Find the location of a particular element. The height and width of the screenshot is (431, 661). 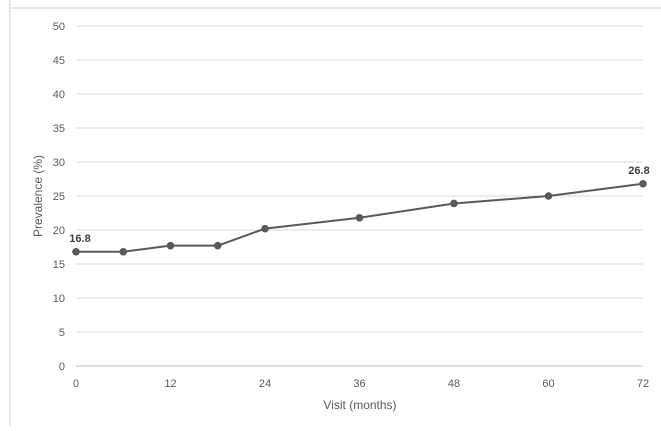

y-tick-label: 40 is located at coordinates (59, 95).